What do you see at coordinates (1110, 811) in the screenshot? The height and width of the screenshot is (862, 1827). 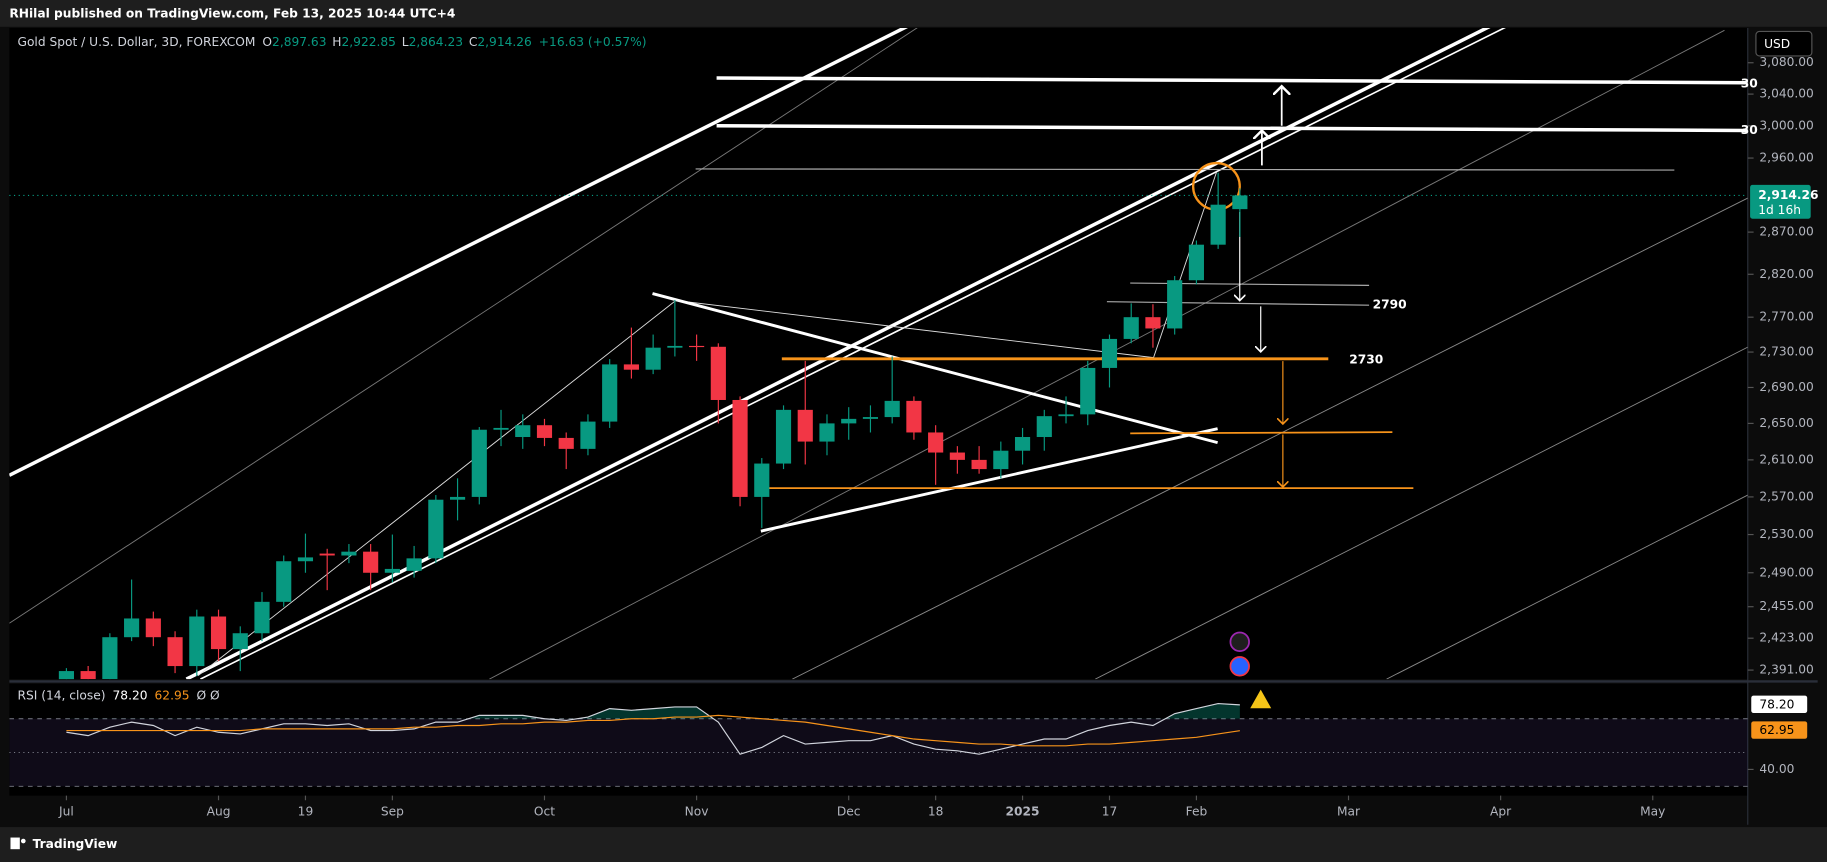 I see `x-tick-label: 17` at bounding box center [1110, 811].